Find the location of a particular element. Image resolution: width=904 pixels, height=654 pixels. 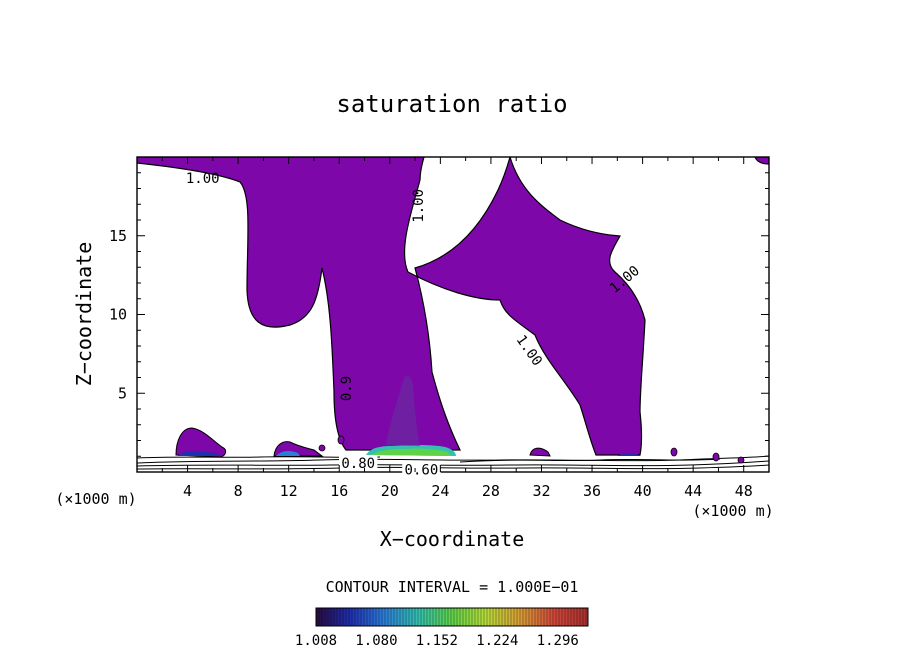

contour-label: 0.80 is located at coordinates (358, 463).